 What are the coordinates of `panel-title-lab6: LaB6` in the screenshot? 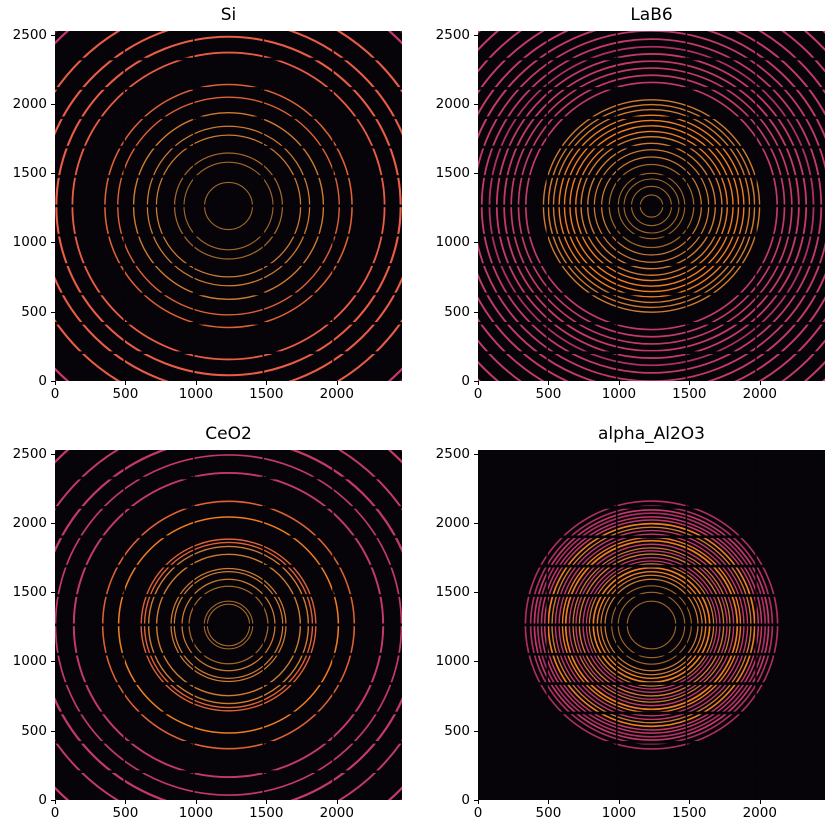 It's located at (651, 15).